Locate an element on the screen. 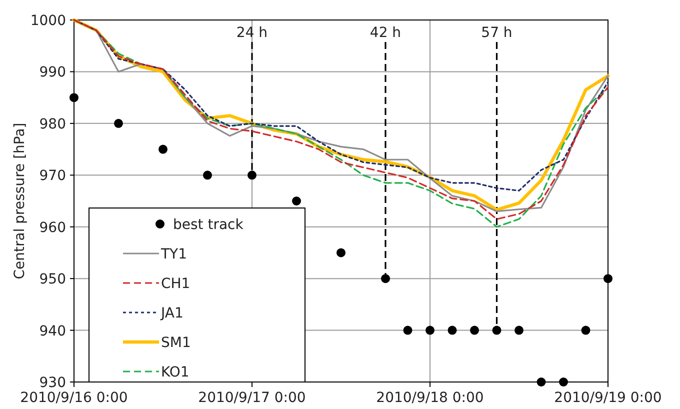 Image resolution: width=680 pixels, height=409 pixels. y-tick-label: 1000 is located at coordinates (48, 21).